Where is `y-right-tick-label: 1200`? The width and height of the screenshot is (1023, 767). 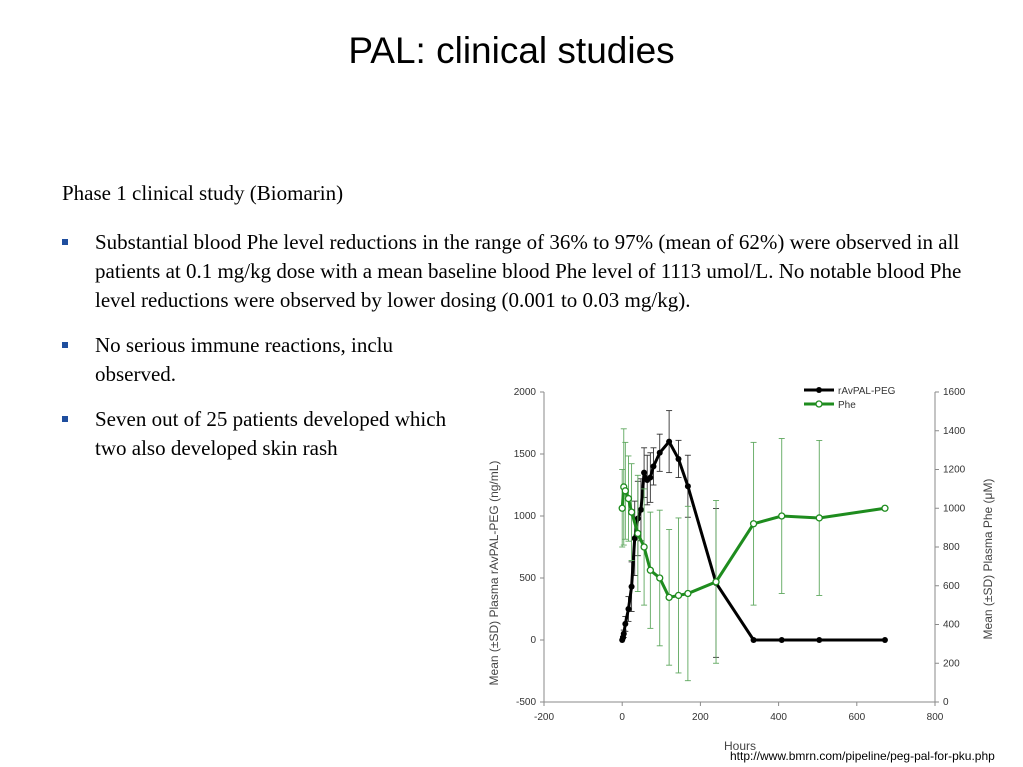
y-right-tick-label: 1200 is located at coordinates (954, 470).